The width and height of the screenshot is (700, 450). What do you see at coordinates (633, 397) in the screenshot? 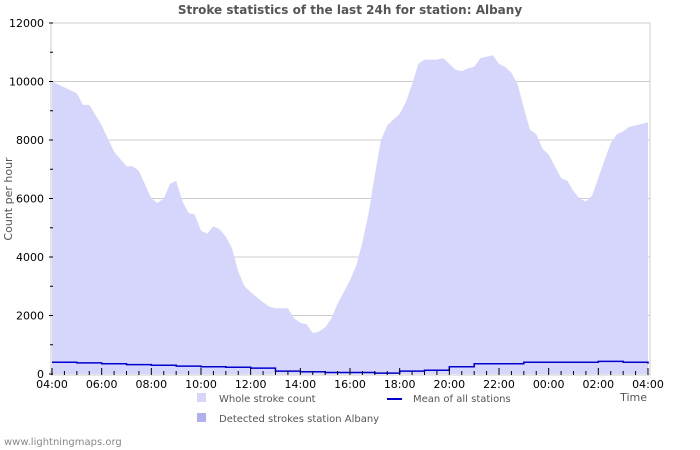
I see `x-axis-title: Time` at bounding box center [633, 397].